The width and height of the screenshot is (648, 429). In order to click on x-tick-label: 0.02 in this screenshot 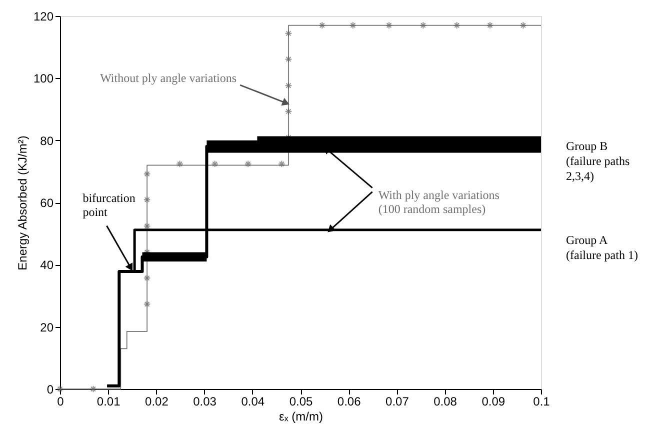, I will do `click(157, 401)`.